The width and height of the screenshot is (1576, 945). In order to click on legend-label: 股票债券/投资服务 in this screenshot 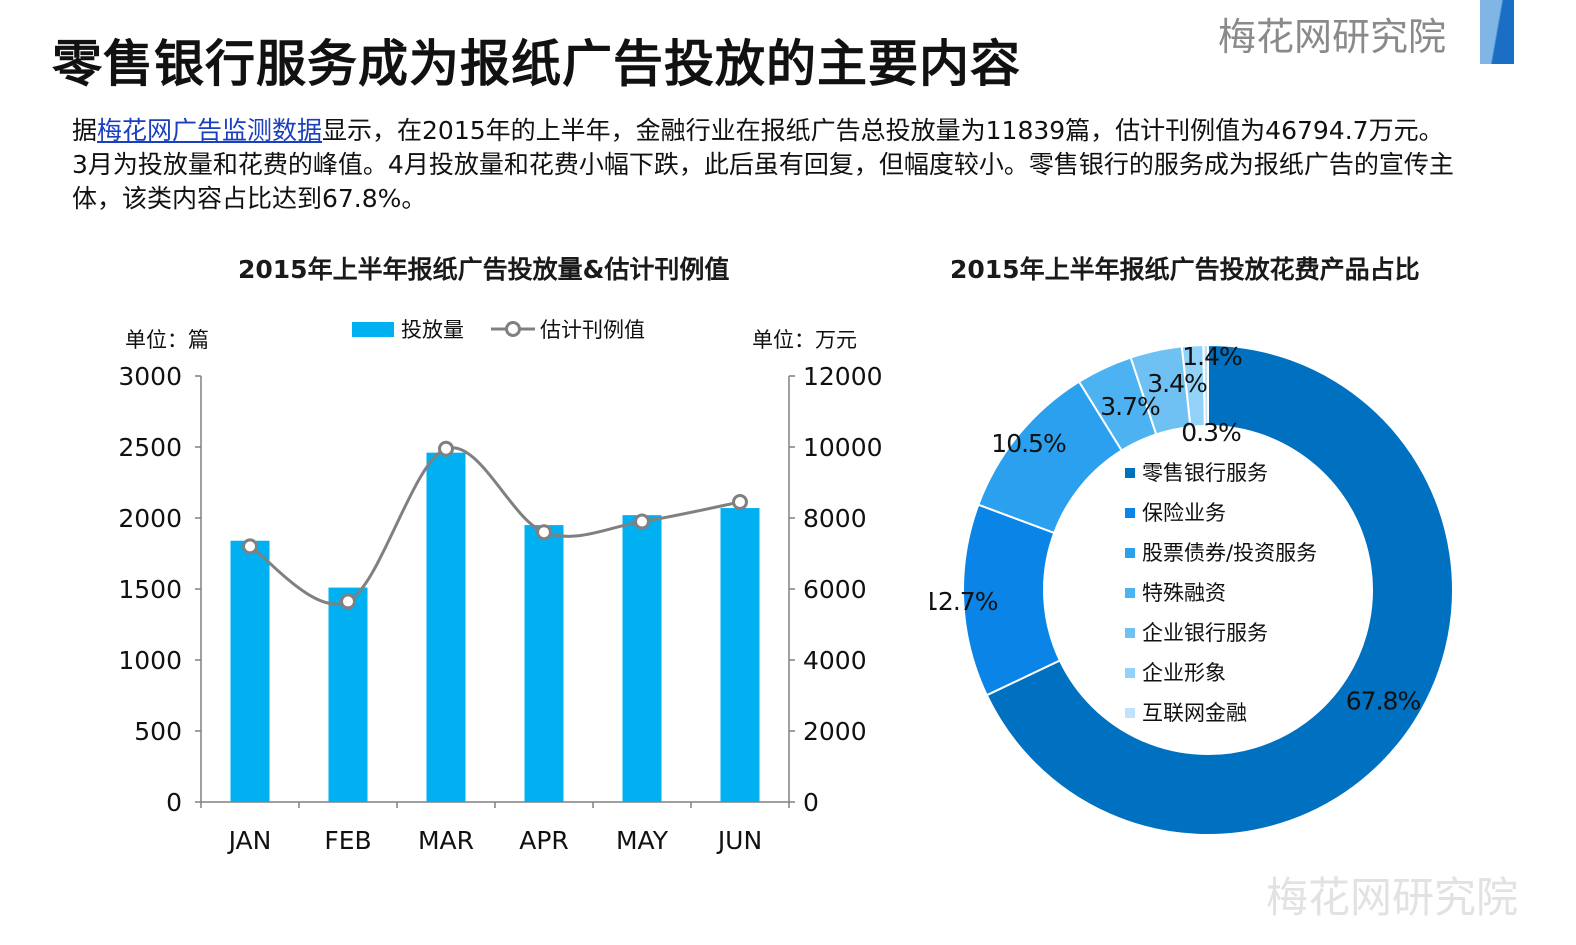, I will do `click(1229, 553)`.